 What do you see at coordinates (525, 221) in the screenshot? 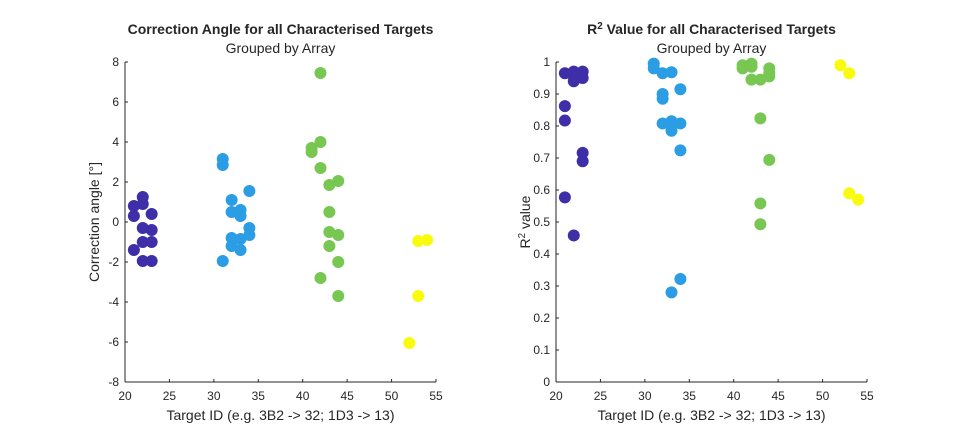
I see `y-axis-label: R2 value` at bounding box center [525, 221].